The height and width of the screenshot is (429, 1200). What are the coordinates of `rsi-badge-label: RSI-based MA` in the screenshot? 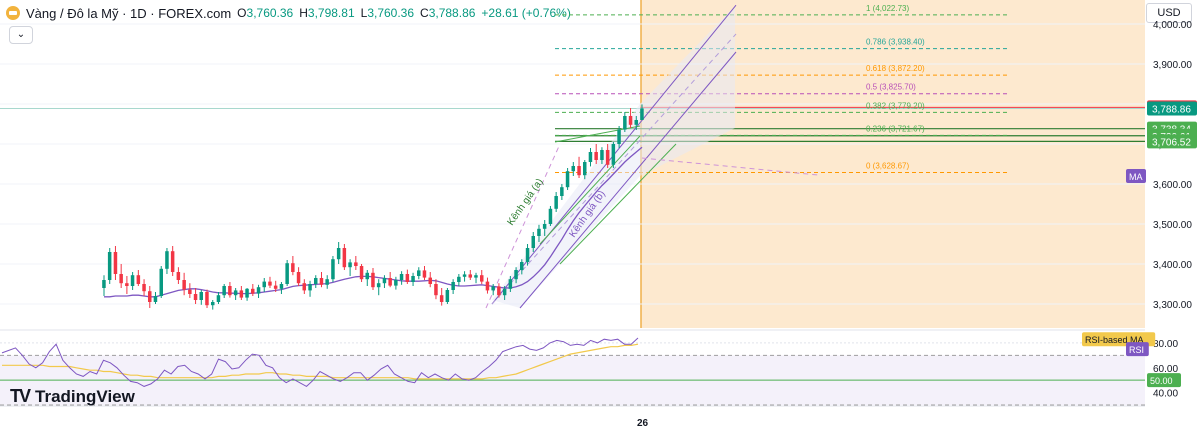 It's located at (1114, 340).